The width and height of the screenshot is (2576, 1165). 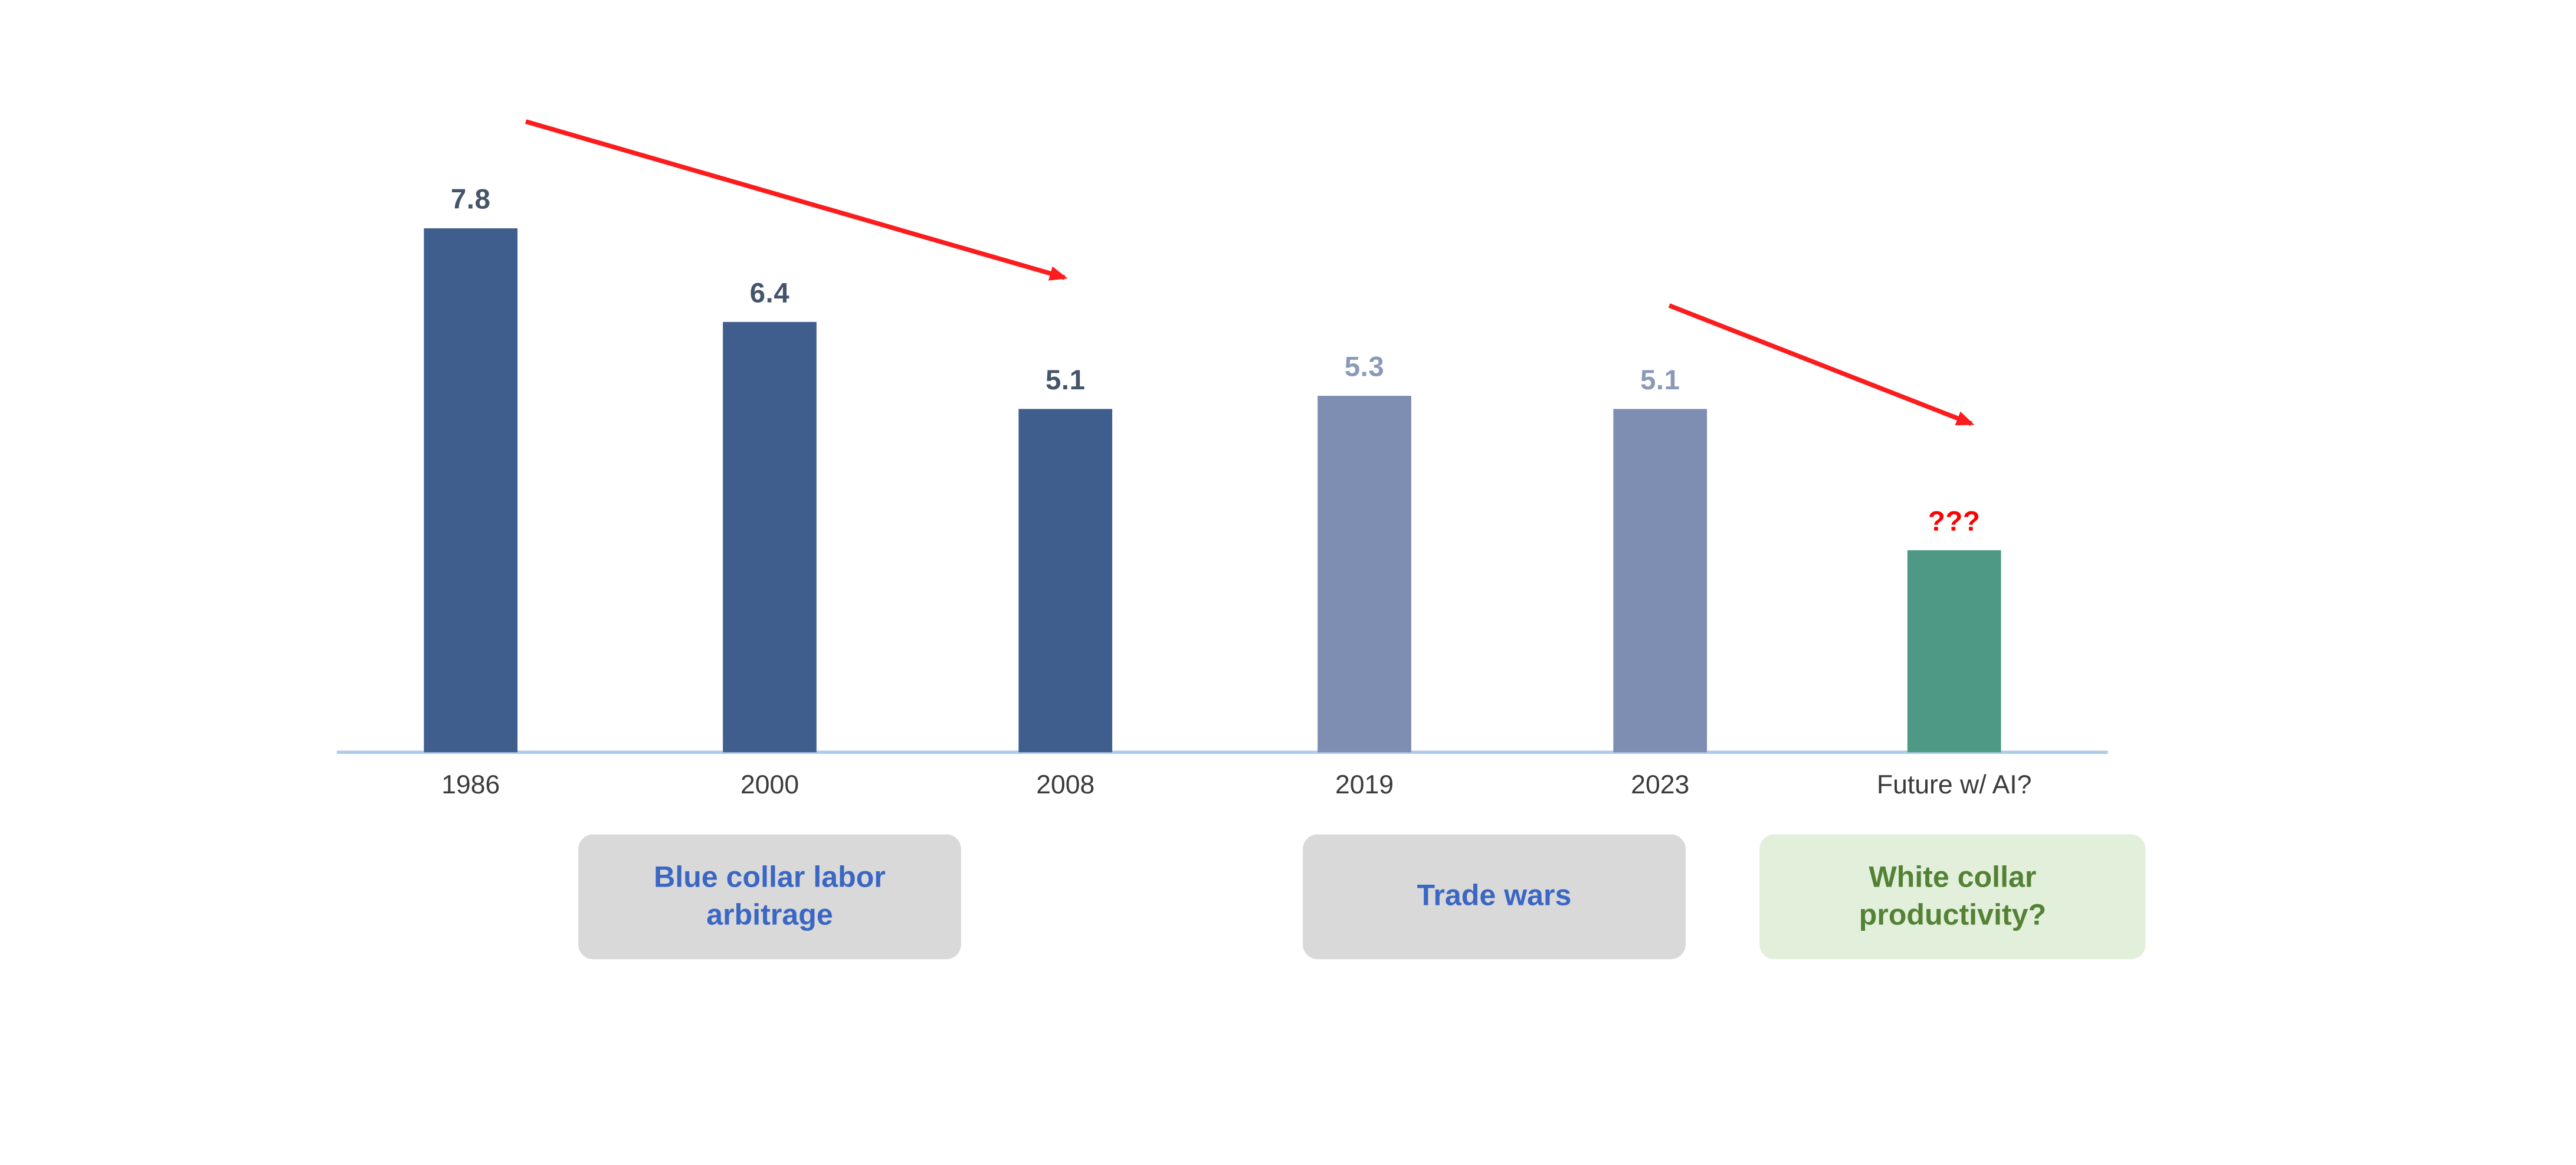 I want to click on x-axis-label: 1986, so click(x=470, y=786).